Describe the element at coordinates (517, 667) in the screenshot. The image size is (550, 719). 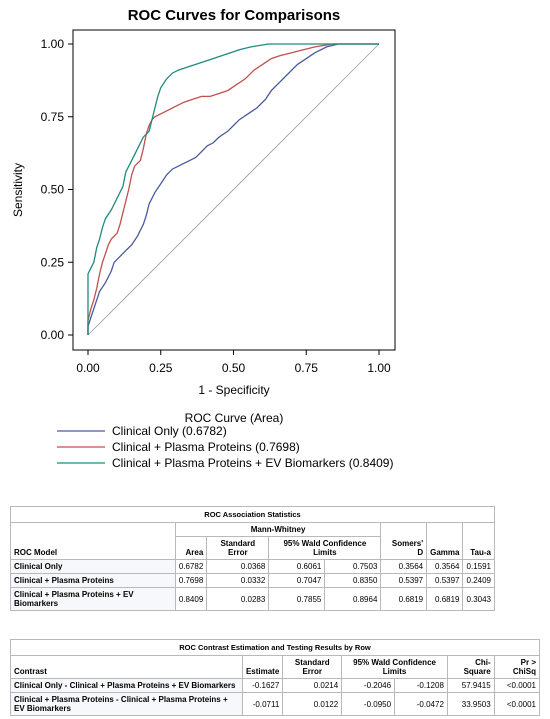
I see `col-p-value: Pr > ChiSq` at that location.